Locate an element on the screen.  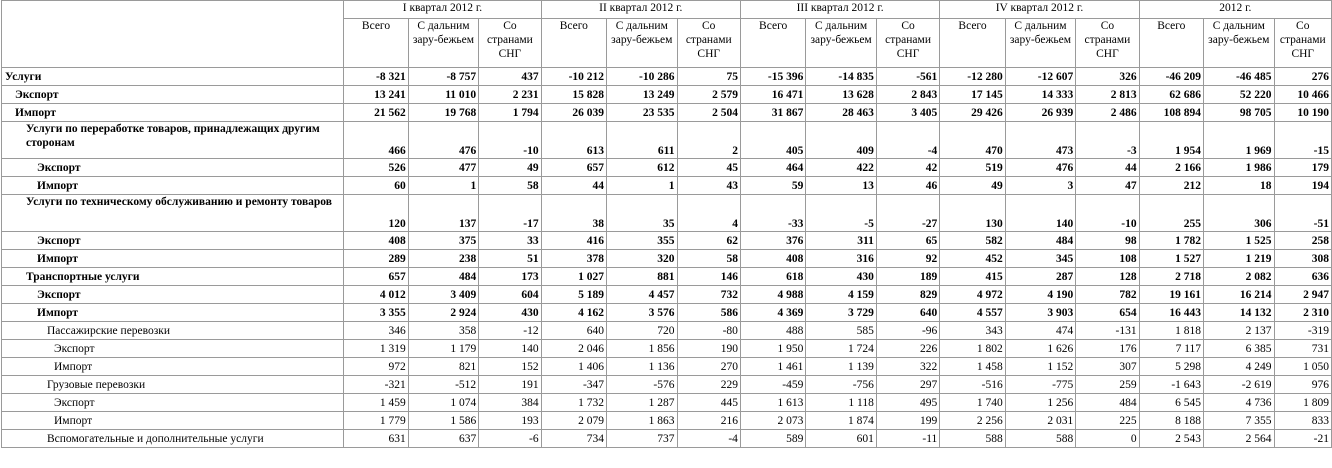
header-empty-corner is located at coordinates (172, 34).